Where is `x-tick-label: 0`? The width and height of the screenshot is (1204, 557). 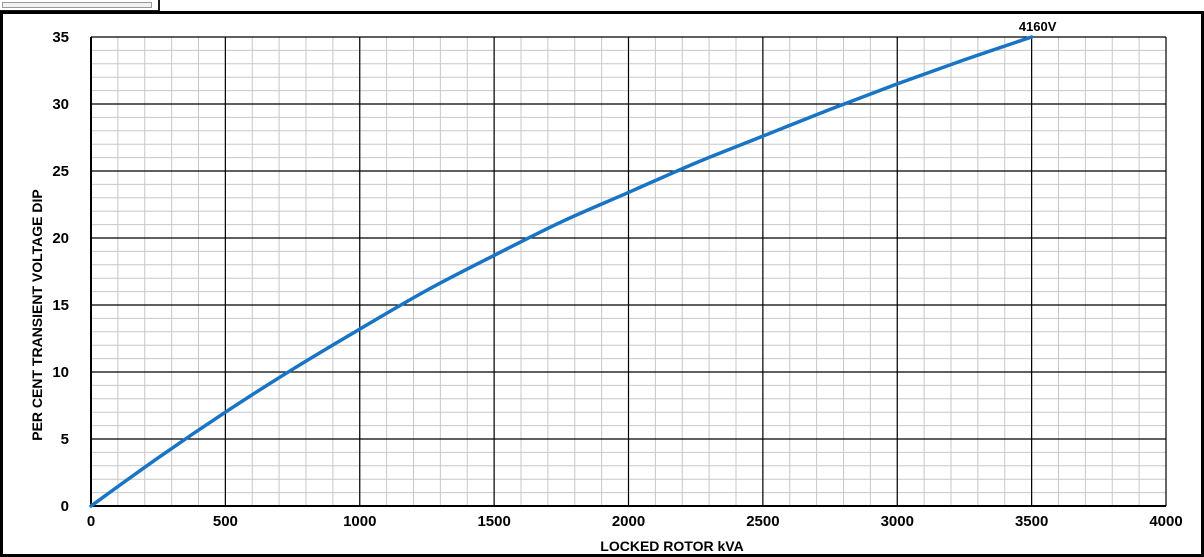 x-tick-label: 0 is located at coordinates (91, 521).